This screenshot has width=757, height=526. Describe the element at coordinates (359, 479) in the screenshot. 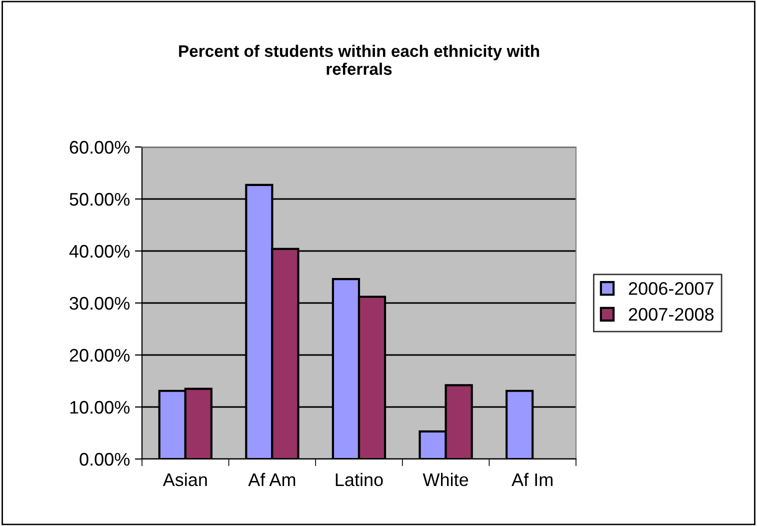

I see `x-tick-label: Latino` at that location.